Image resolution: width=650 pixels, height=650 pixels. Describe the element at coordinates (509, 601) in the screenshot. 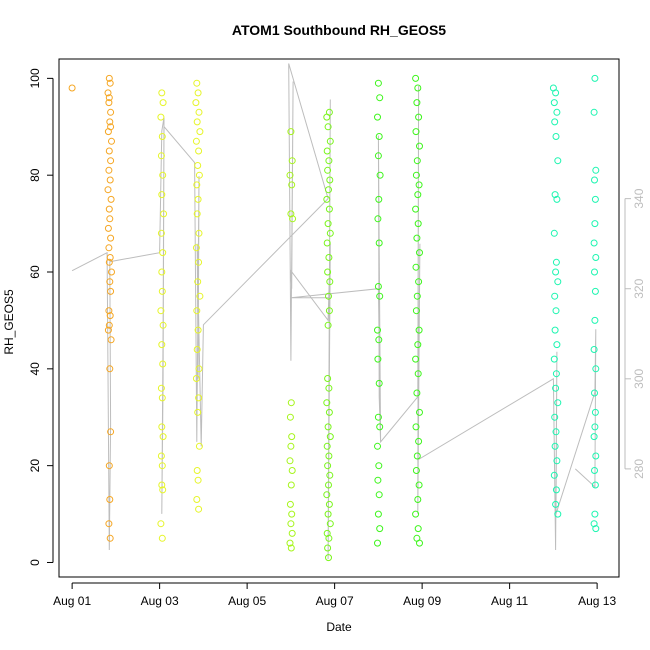

I see `x-tick-label: Aug 11` at that location.